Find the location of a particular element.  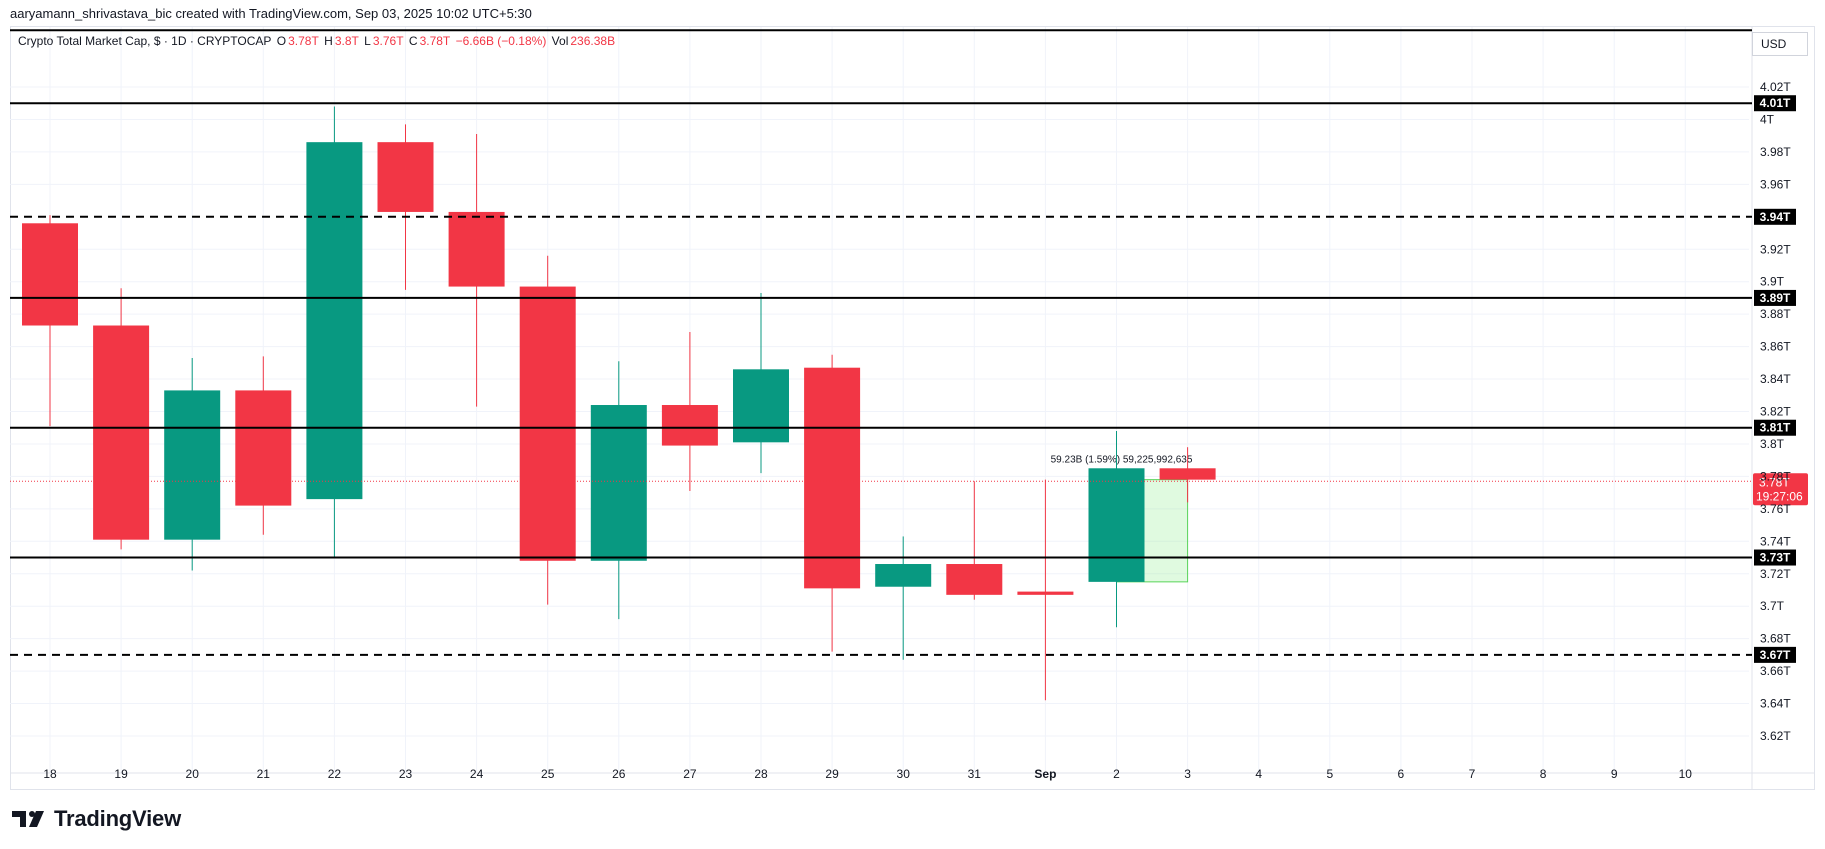

level-badge-label: 4.01T is located at coordinates (1775, 103).